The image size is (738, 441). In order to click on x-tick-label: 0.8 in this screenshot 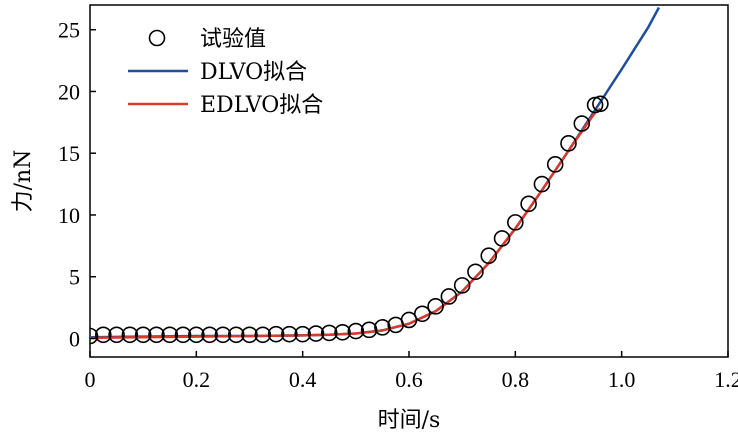, I will do `click(516, 379)`.